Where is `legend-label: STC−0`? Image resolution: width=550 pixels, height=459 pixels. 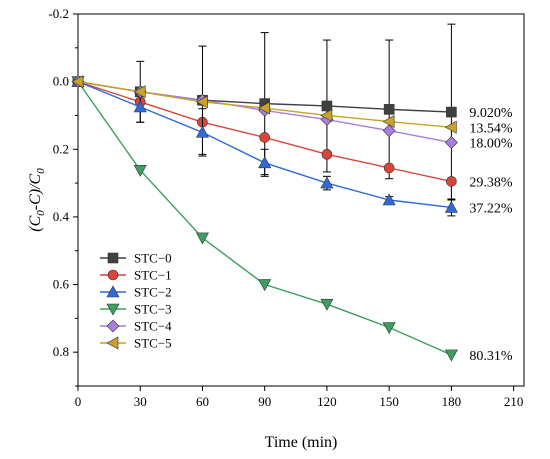 legend-label: STC−0 is located at coordinates (153, 258).